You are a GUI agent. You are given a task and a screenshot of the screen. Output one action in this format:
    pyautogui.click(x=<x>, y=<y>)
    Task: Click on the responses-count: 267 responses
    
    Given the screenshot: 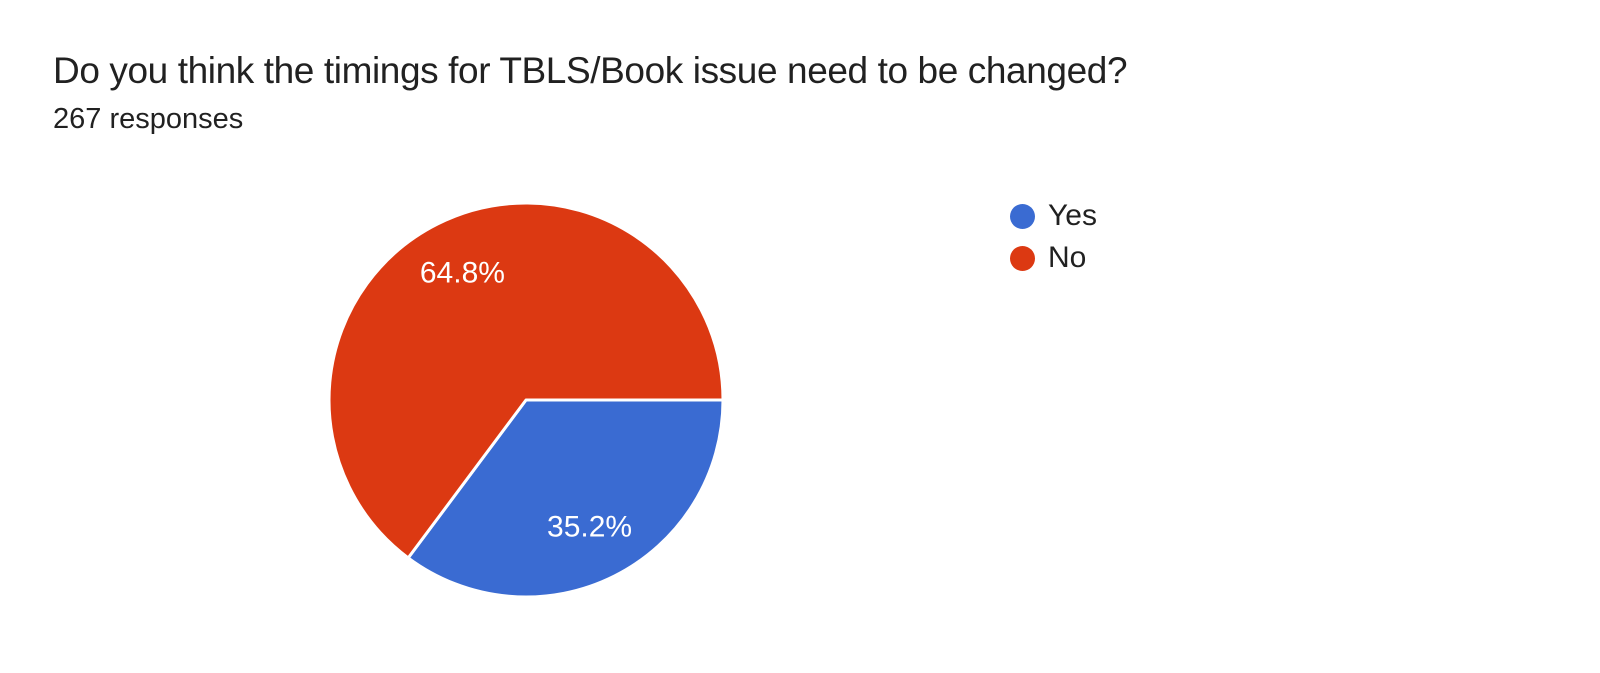 What is the action you would take?
    pyautogui.click(x=148, y=119)
    